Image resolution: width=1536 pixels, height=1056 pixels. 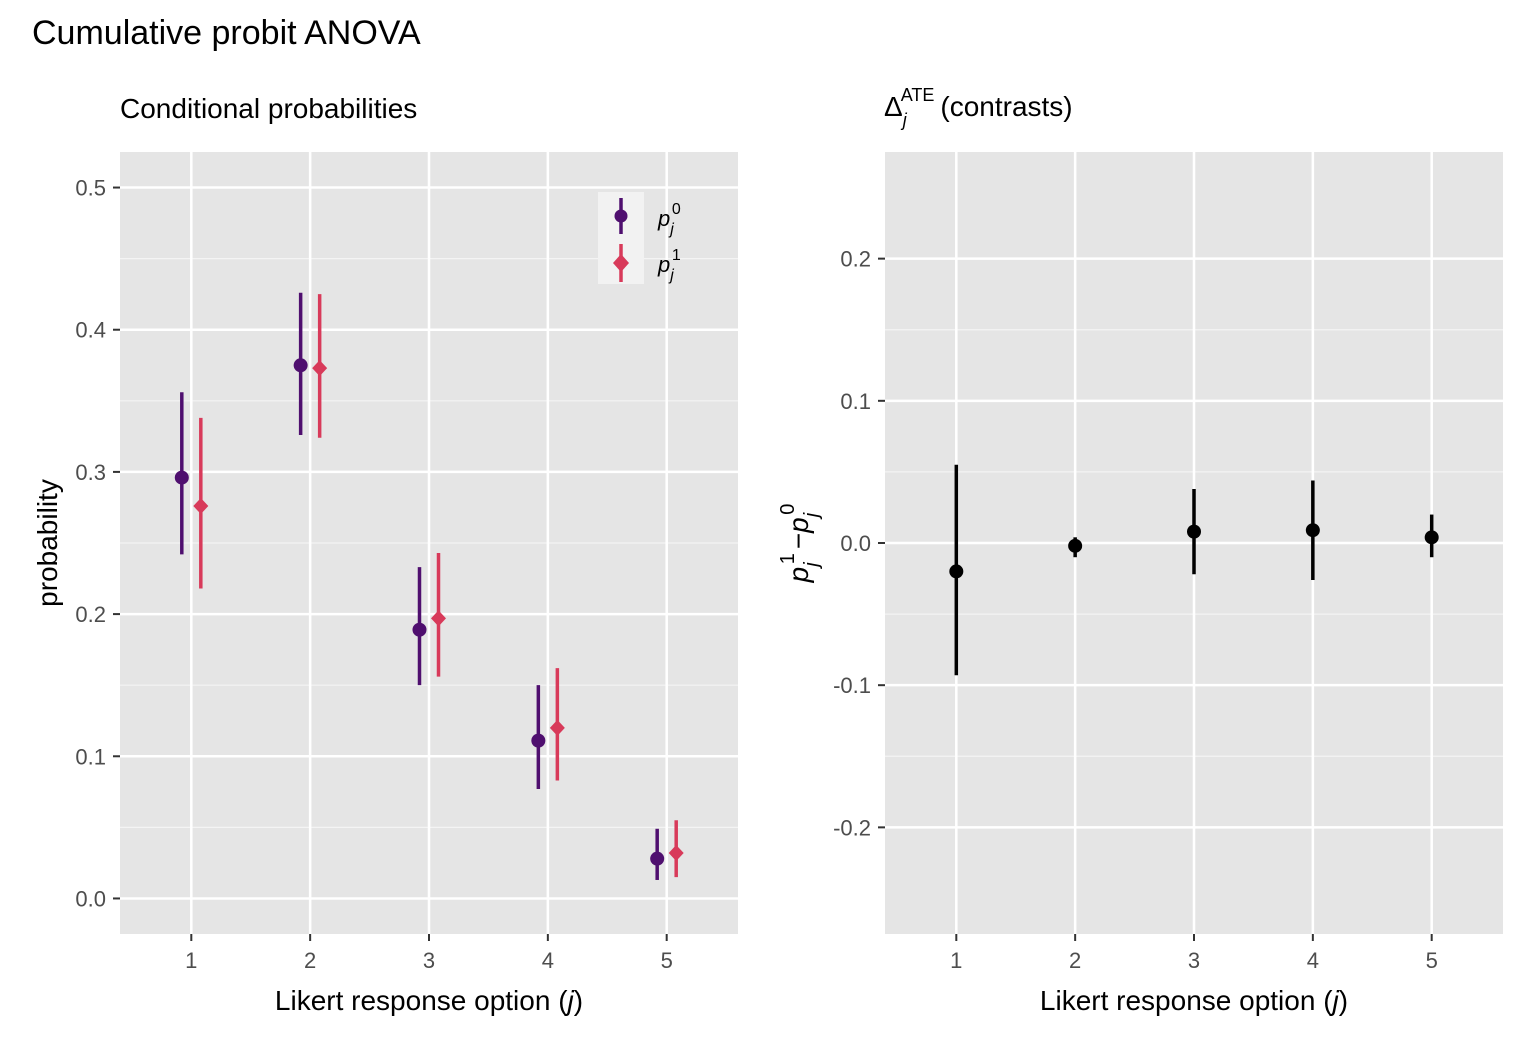 I want to click on y-tick-label: 0.4, so click(x=90, y=330).